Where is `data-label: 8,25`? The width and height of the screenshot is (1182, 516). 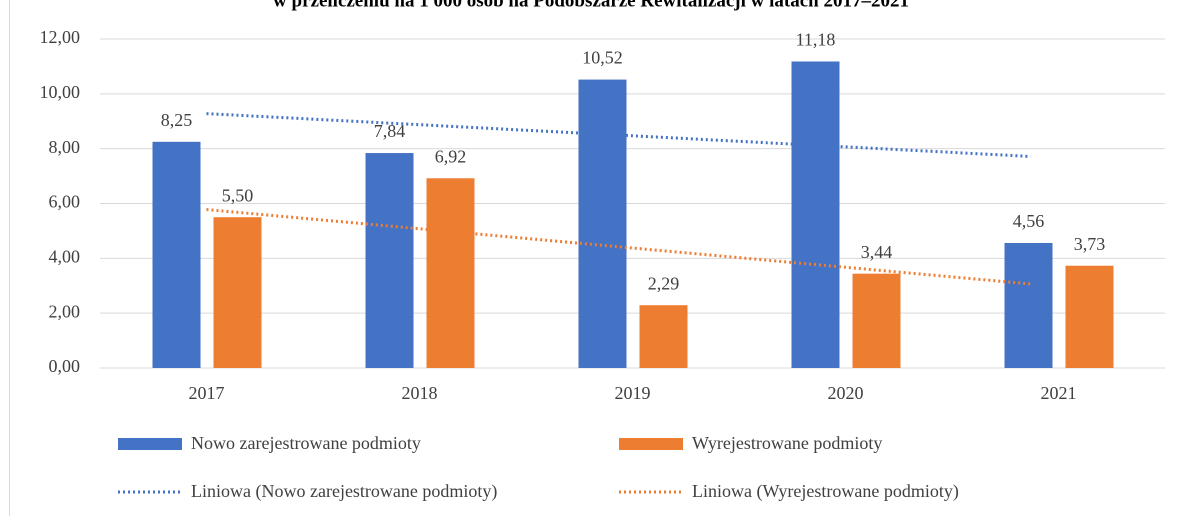
data-label: 8,25 is located at coordinates (177, 120).